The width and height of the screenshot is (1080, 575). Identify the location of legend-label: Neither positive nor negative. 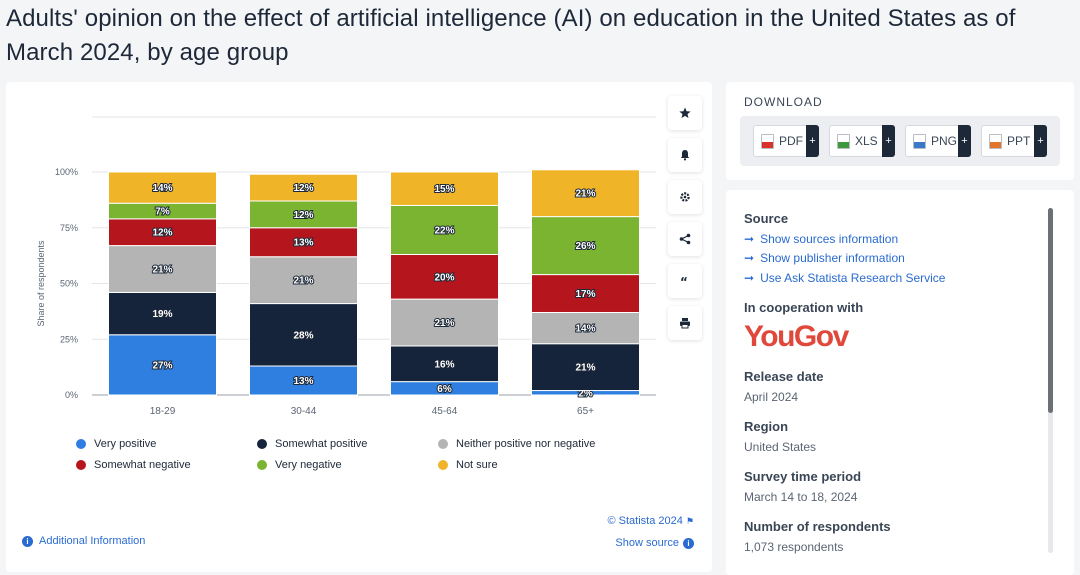
(526, 444).